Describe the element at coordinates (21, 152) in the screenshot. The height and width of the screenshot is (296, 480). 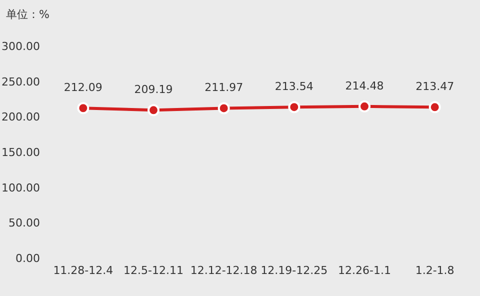
I see `y-tick-label: 150.00` at that location.